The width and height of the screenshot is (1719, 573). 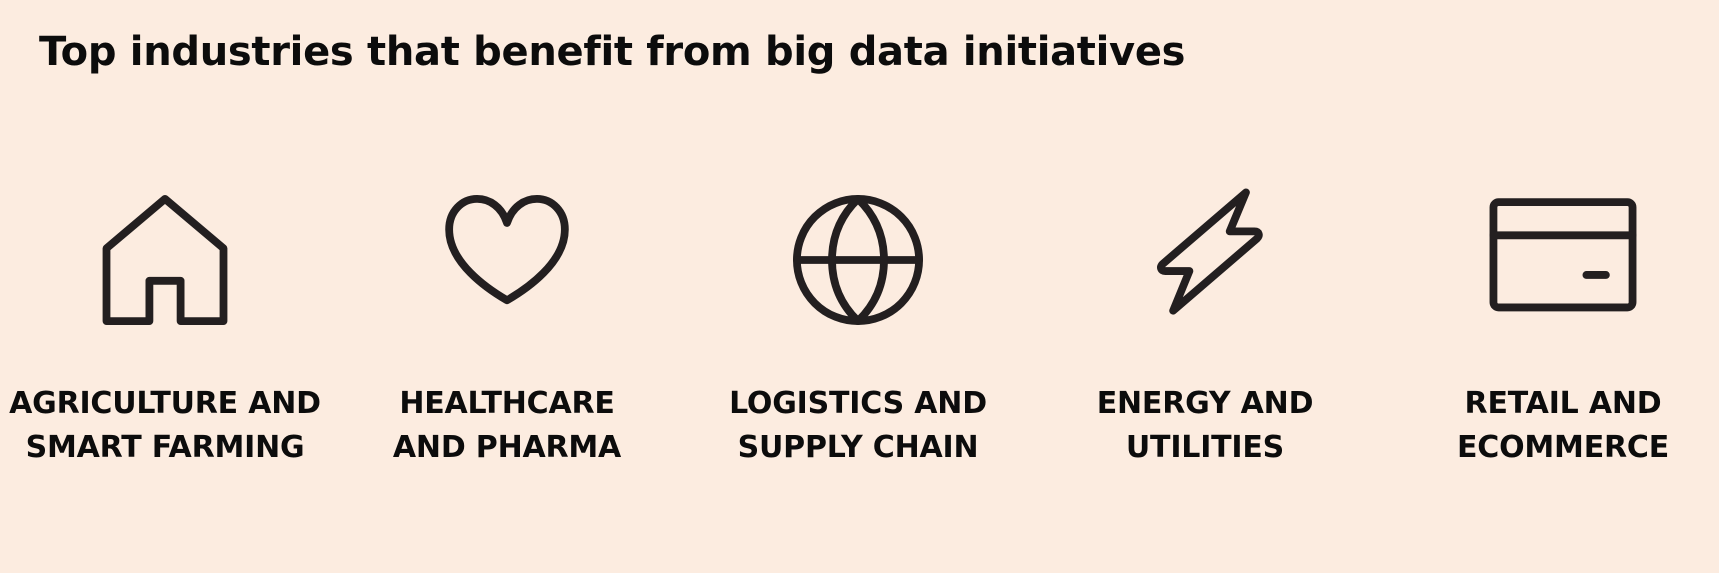 I want to click on industry-logistics: LOGISTICS AND SUPPLY CHAIN, so click(x=858, y=320).